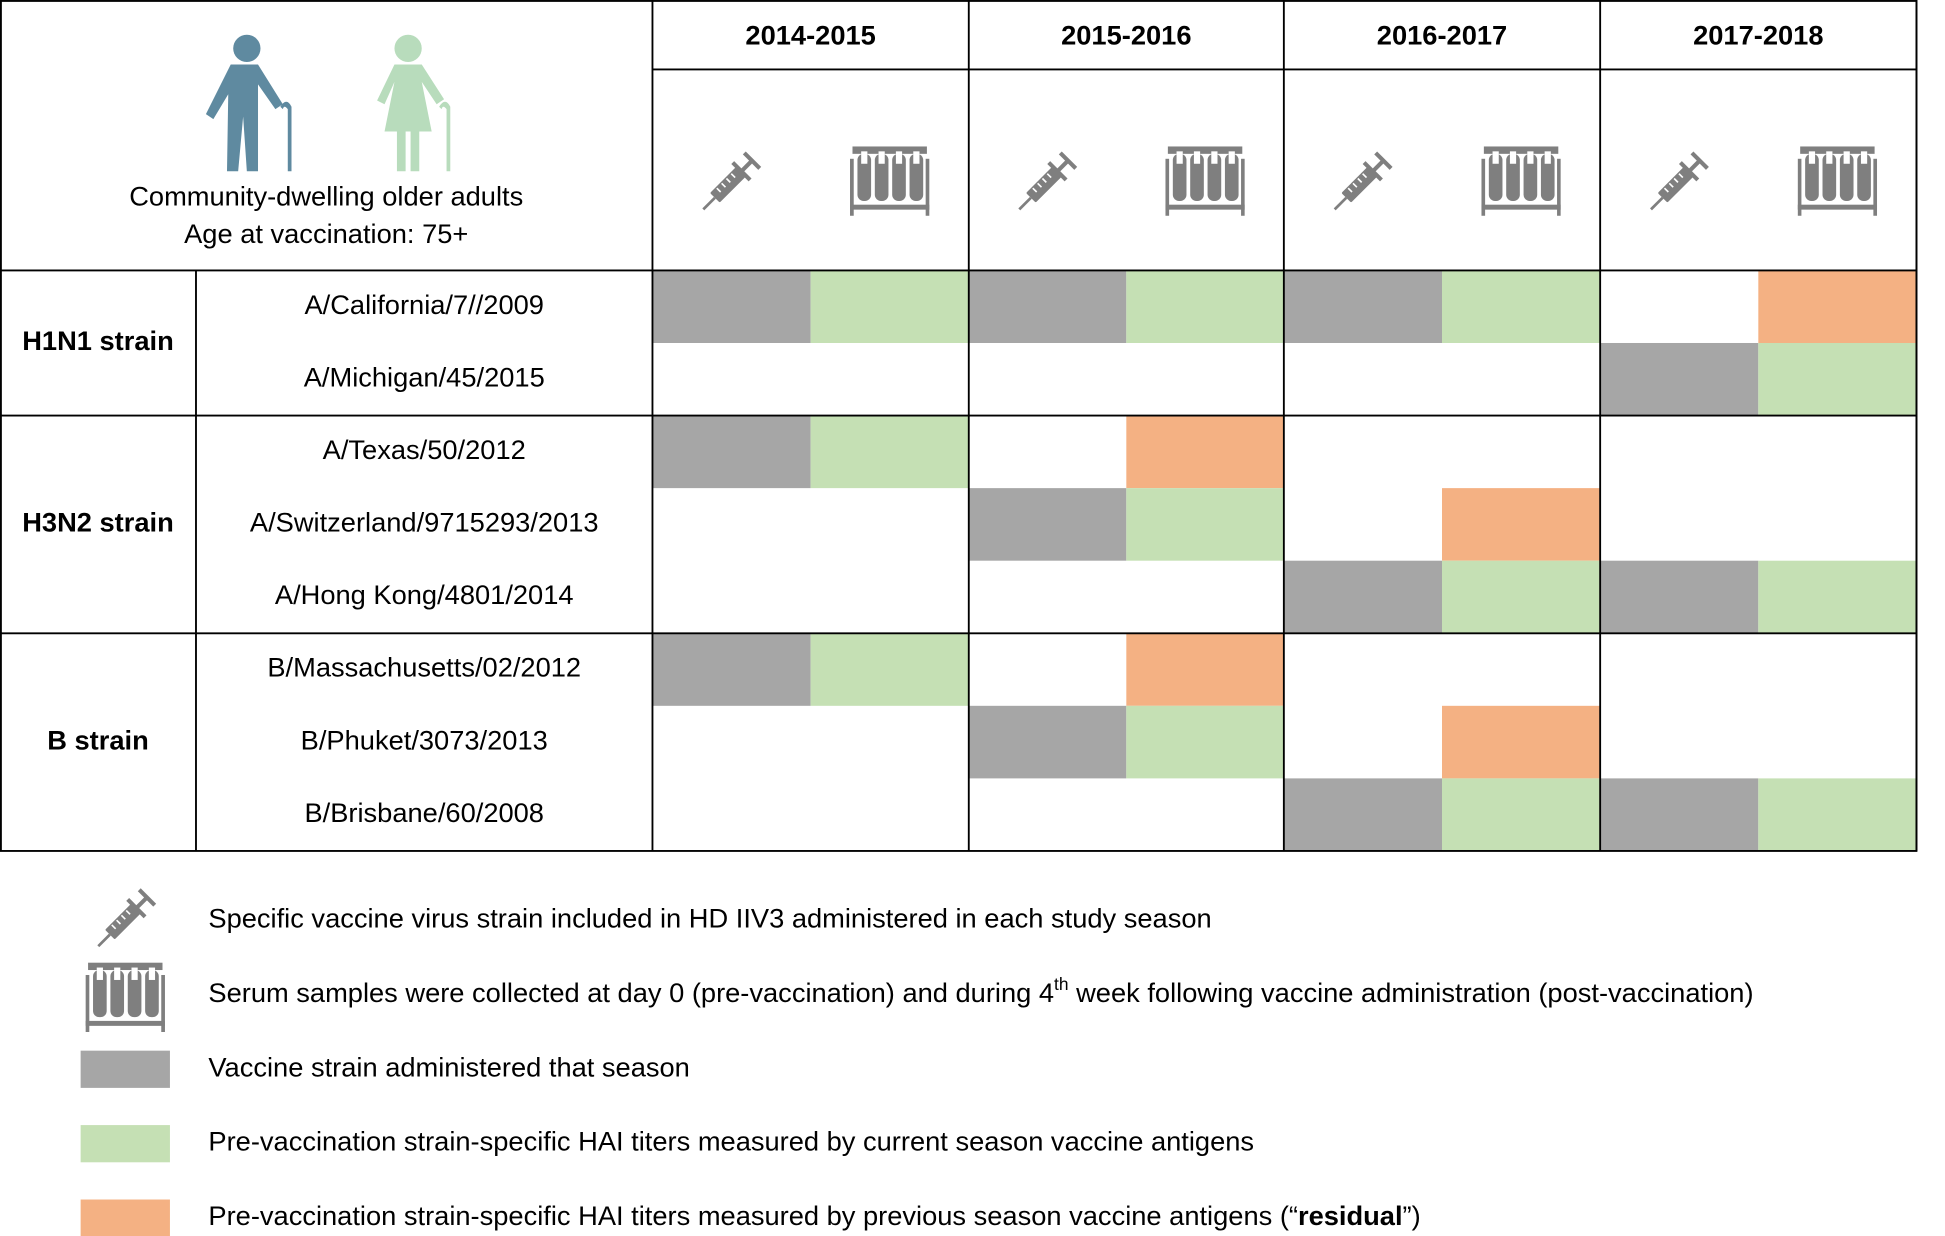 Image resolution: width=1945 pixels, height=1236 pixels. Describe the element at coordinates (326, 196) in the screenshot. I see `header-title: Community-dwelling older adults` at that location.